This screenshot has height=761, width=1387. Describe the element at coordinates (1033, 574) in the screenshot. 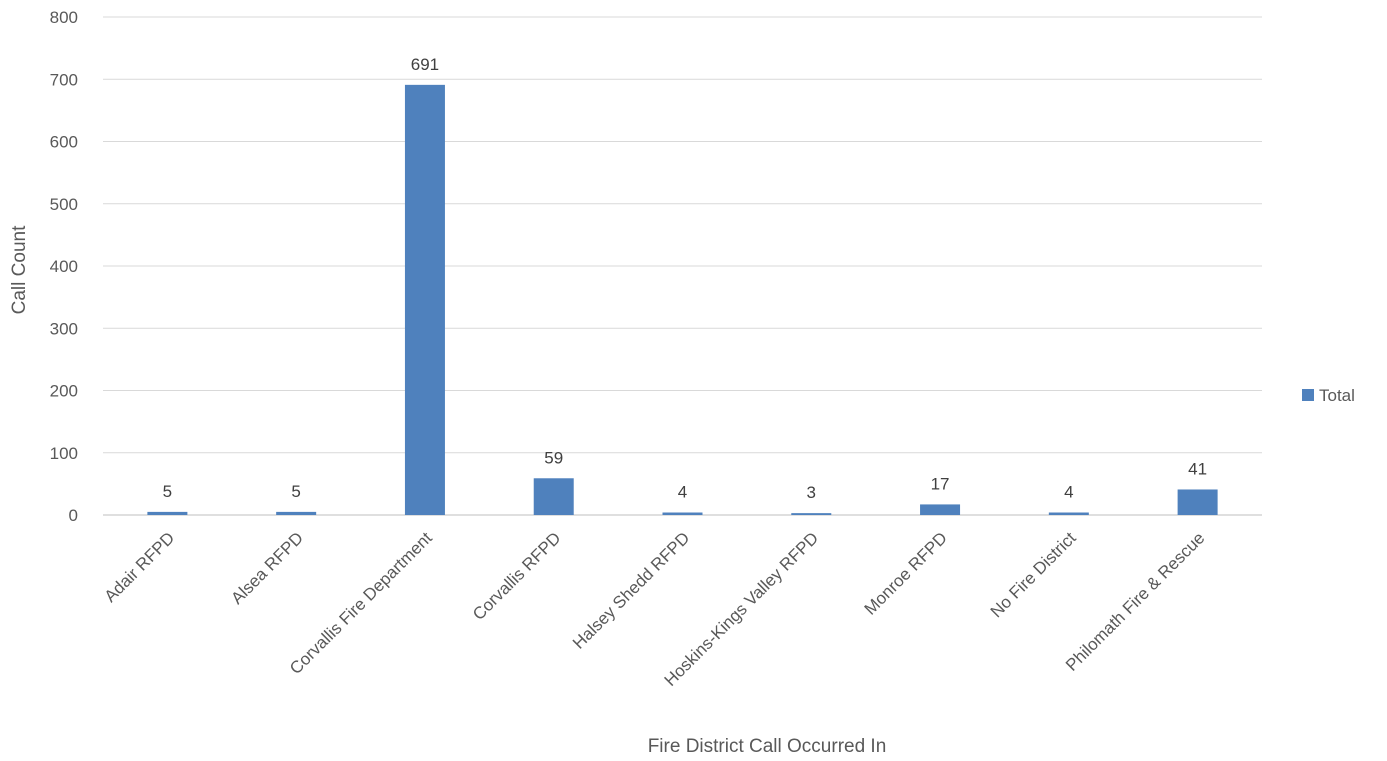

I see `x-tick-label: No Fire District` at that location.